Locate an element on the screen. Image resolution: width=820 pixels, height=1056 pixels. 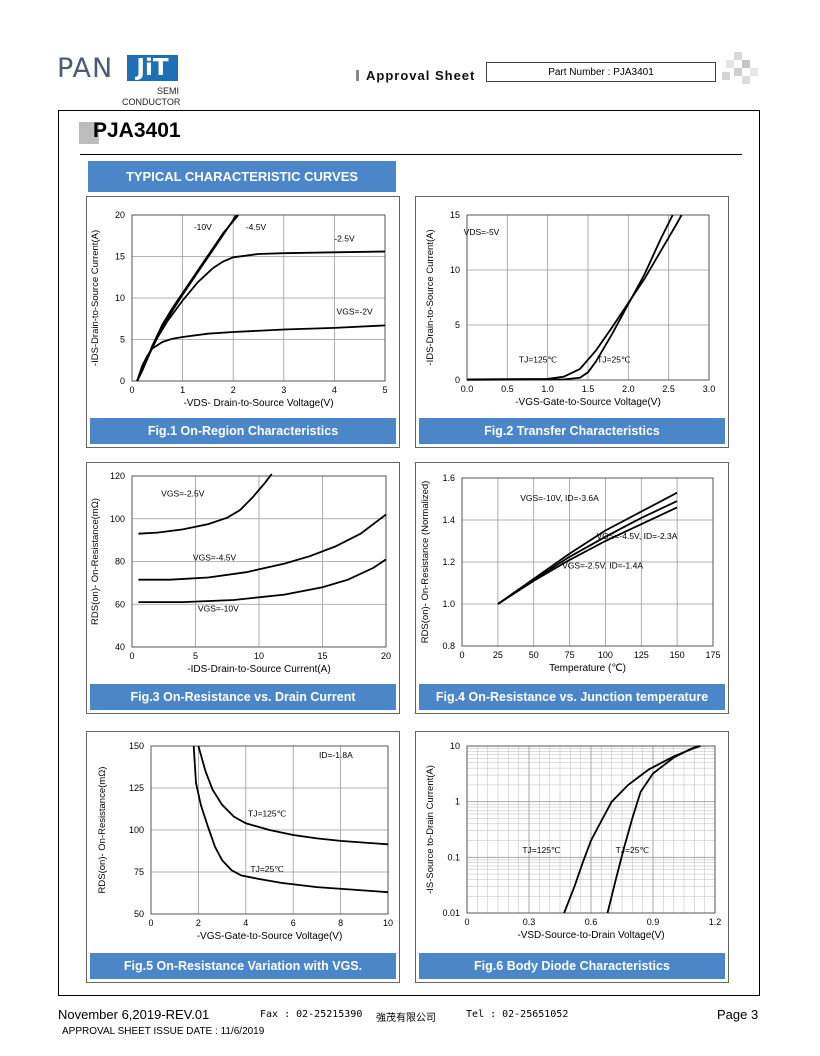
x-tick-label: 25 is located at coordinates (498, 655).